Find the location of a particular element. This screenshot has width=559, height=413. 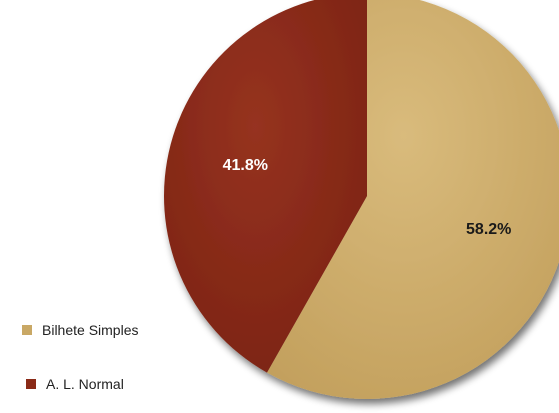

legend-item-al-normal: A. L. Normal is located at coordinates (82, 384).